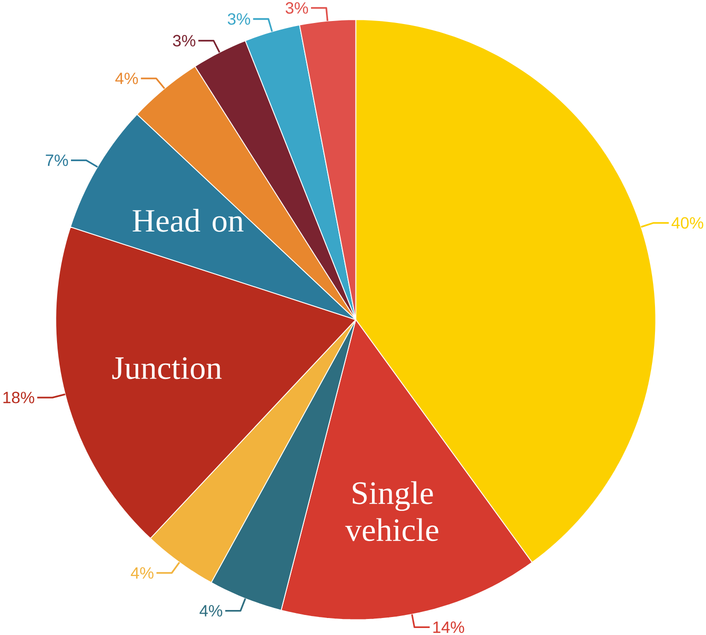 The width and height of the screenshot is (706, 635). What do you see at coordinates (18, 398) in the screenshot?
I see `data-label: 18%` at bounding box center [18, 398].